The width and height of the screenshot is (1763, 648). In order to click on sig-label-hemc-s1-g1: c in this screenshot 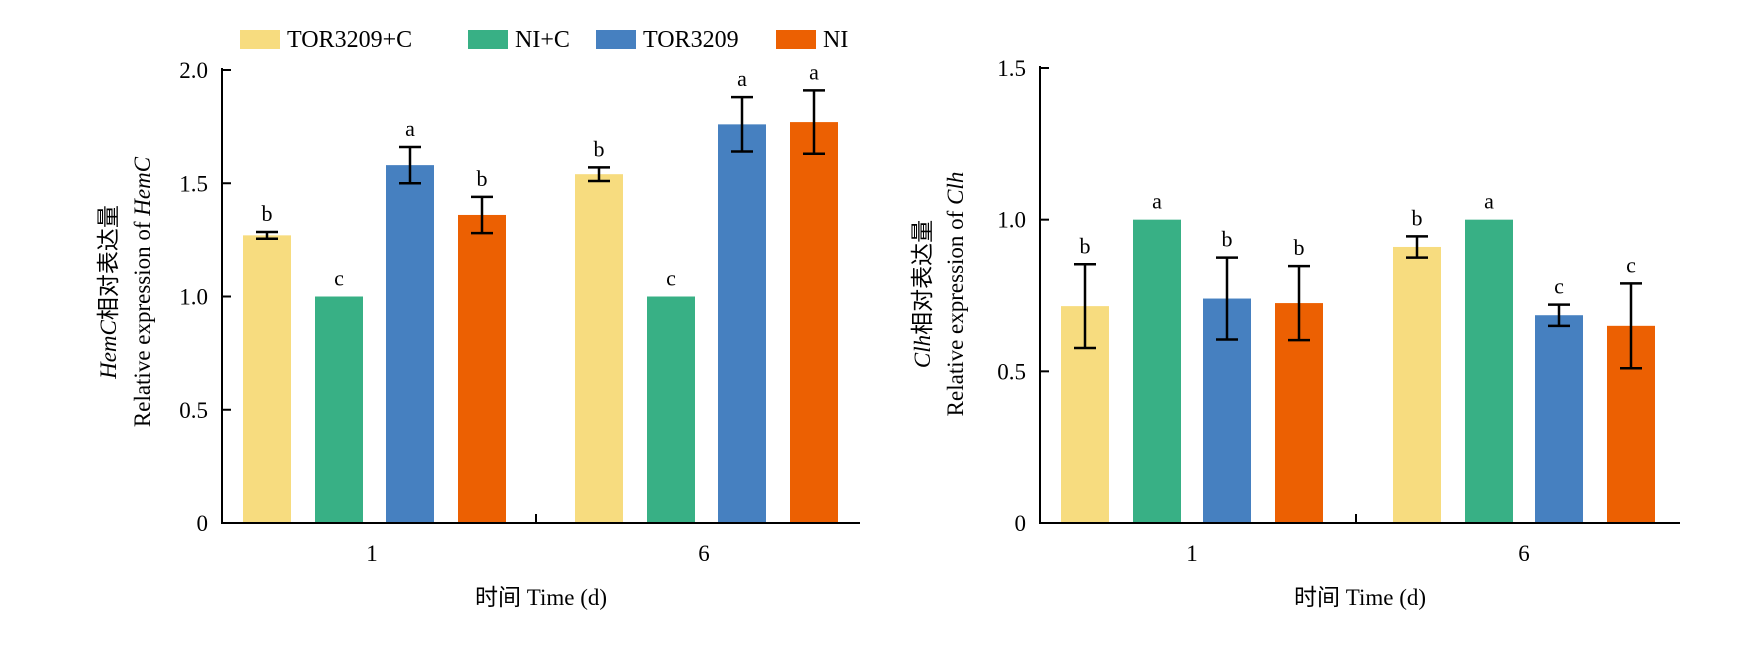, I will do `click(671, 278)`.